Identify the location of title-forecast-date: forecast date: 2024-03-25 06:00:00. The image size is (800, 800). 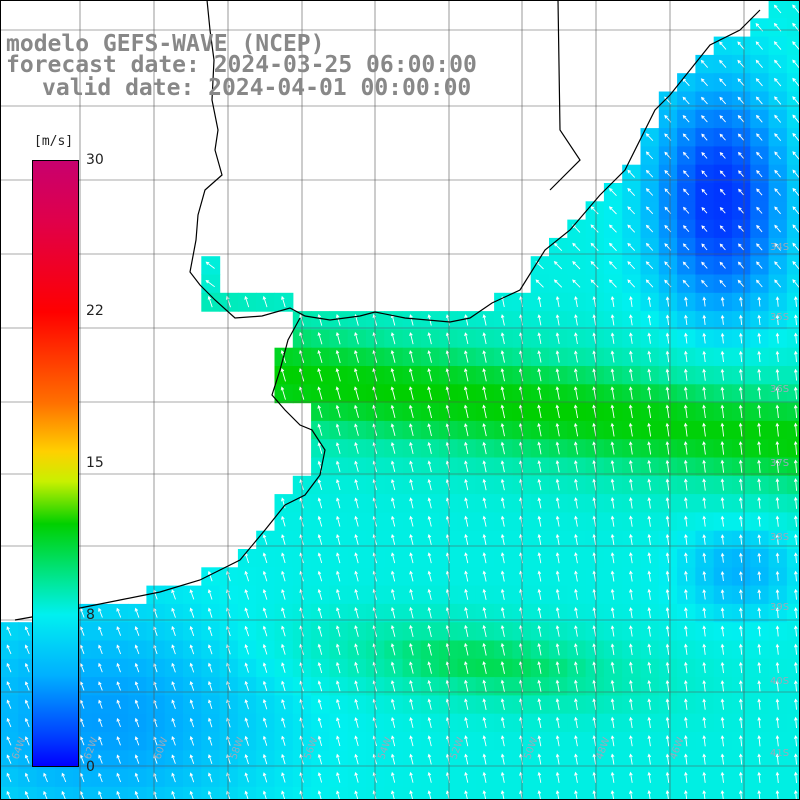
(241, 65).